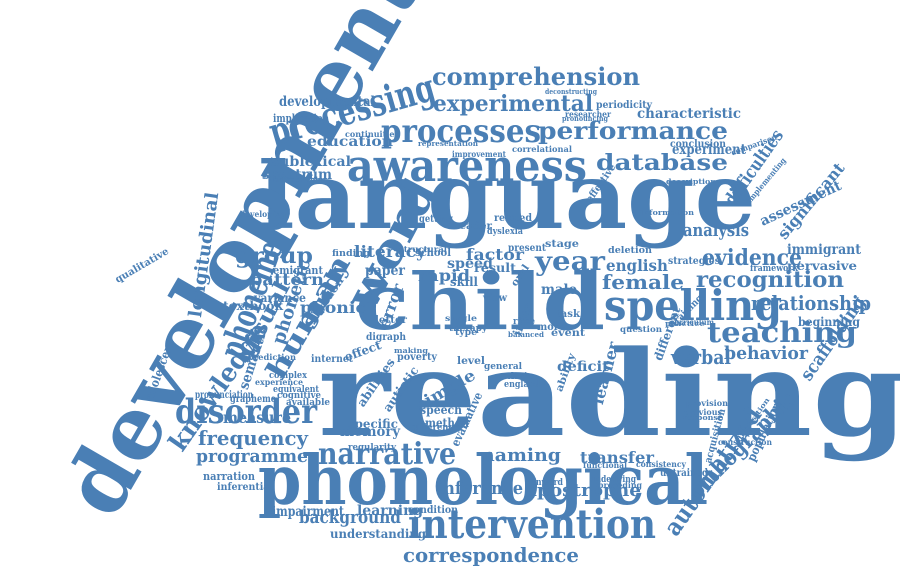 The image size is (900, 566). Describe the element at coordinates (745, 442) in the screenshot. I see `word-construction: construction` at that location.